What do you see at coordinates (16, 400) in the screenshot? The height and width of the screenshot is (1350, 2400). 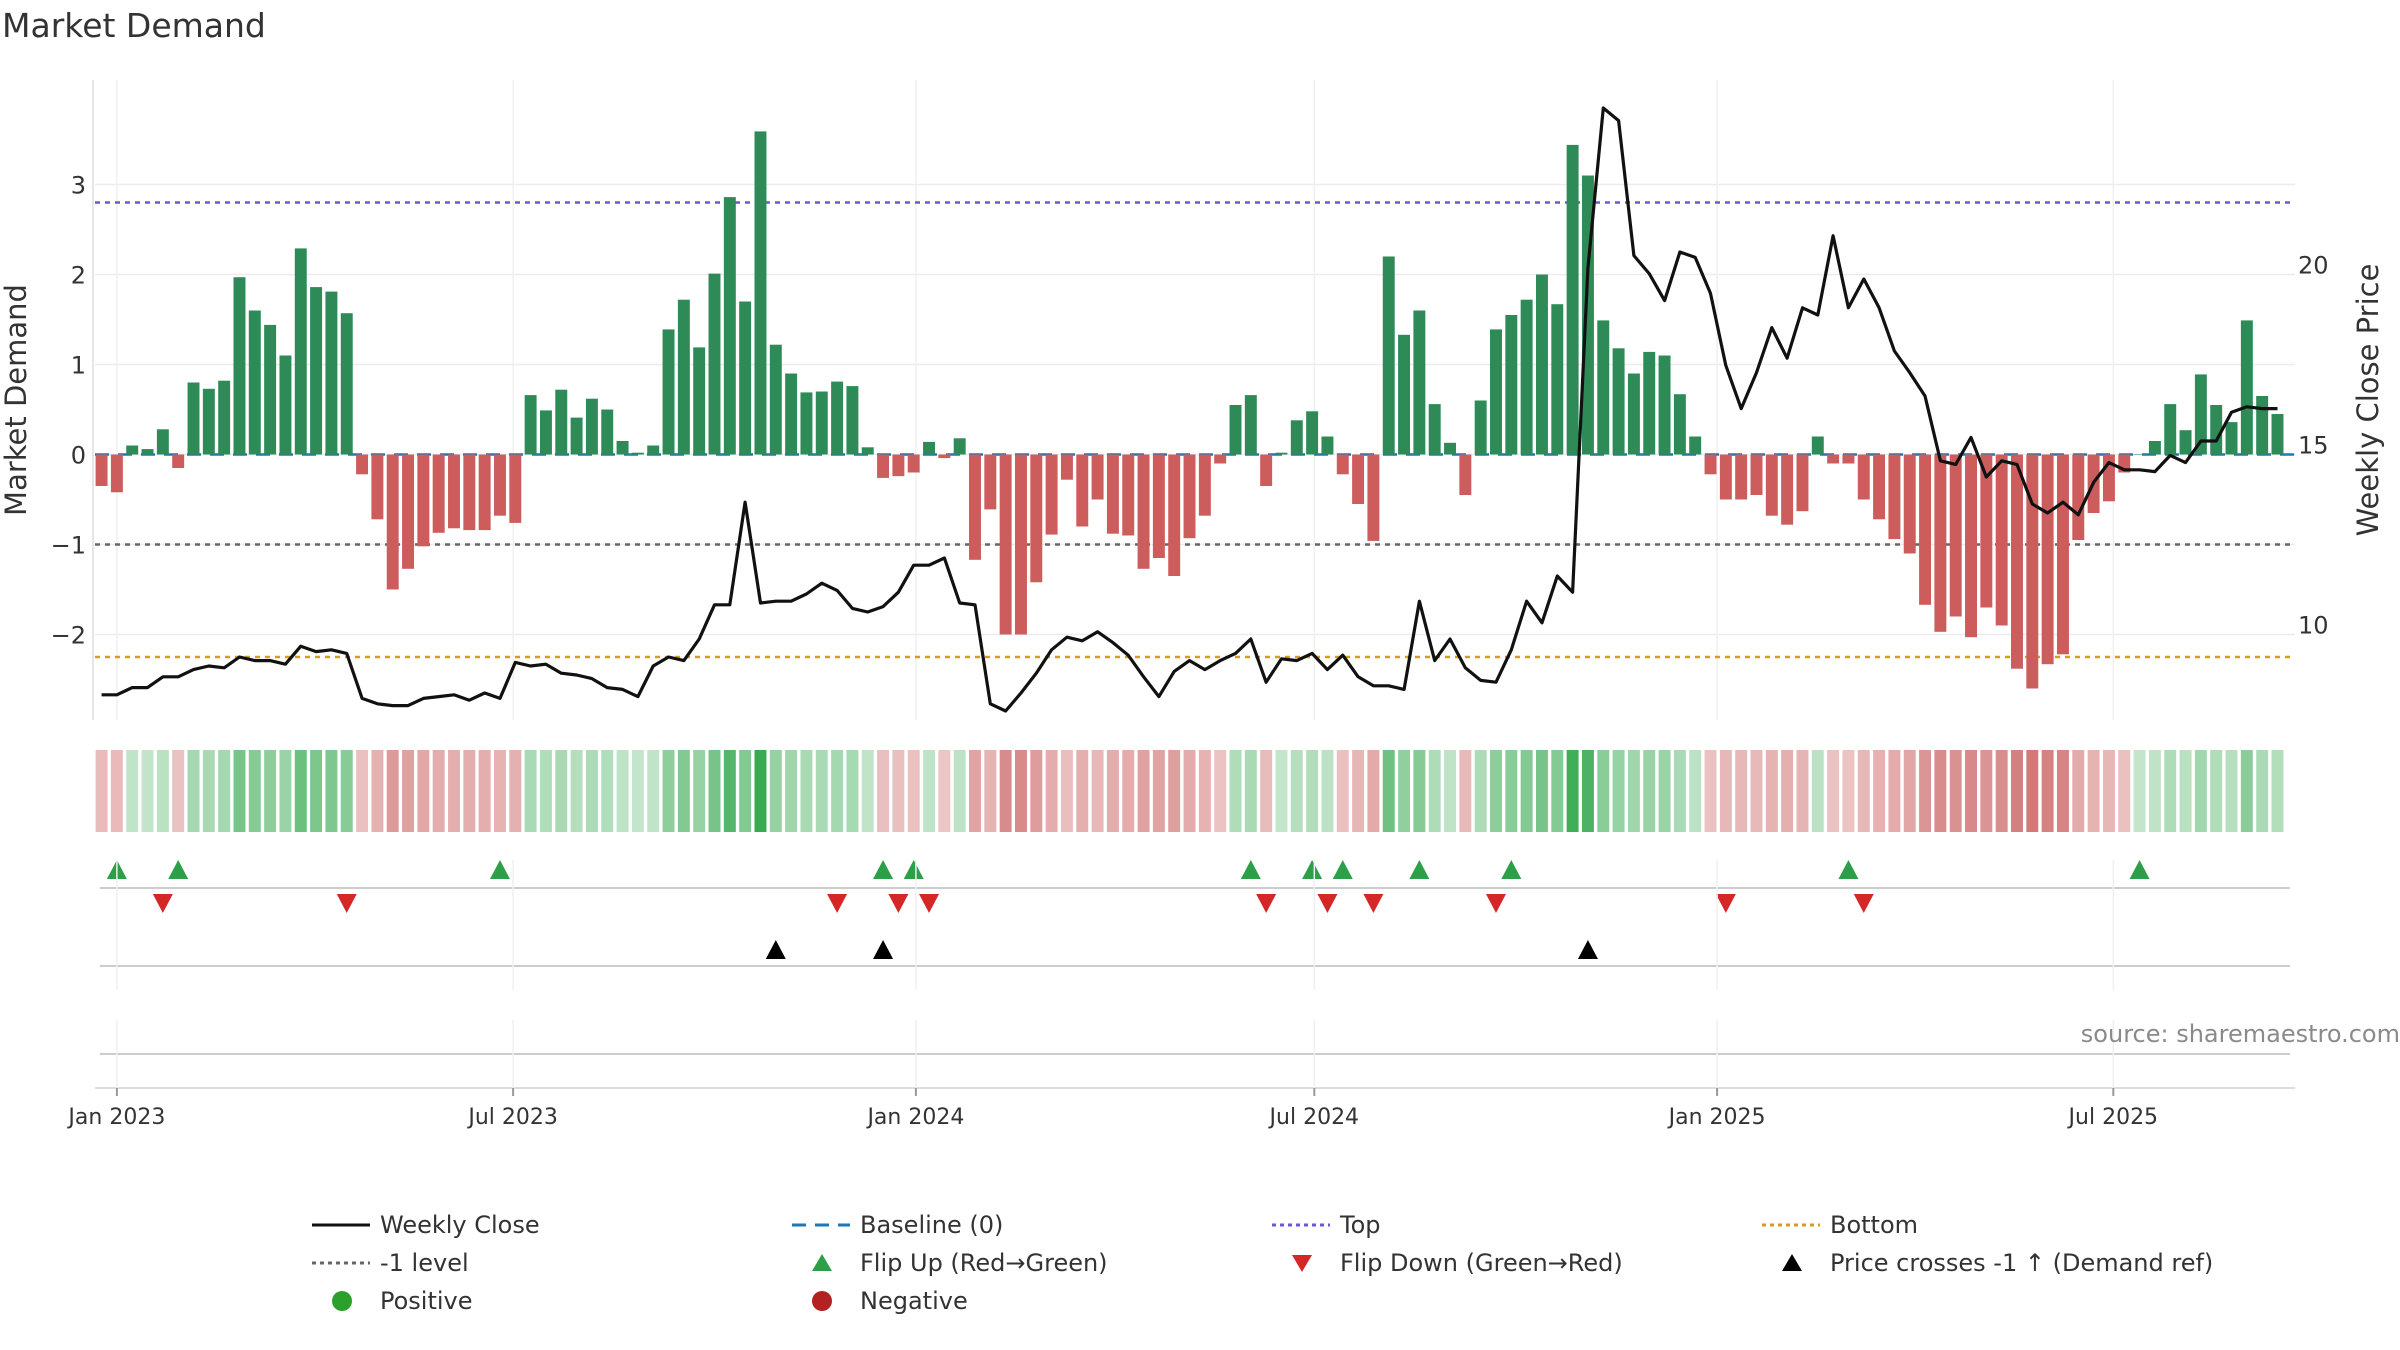 I see `y-axis-label: Market Demand` at bounding box center [16, 400].